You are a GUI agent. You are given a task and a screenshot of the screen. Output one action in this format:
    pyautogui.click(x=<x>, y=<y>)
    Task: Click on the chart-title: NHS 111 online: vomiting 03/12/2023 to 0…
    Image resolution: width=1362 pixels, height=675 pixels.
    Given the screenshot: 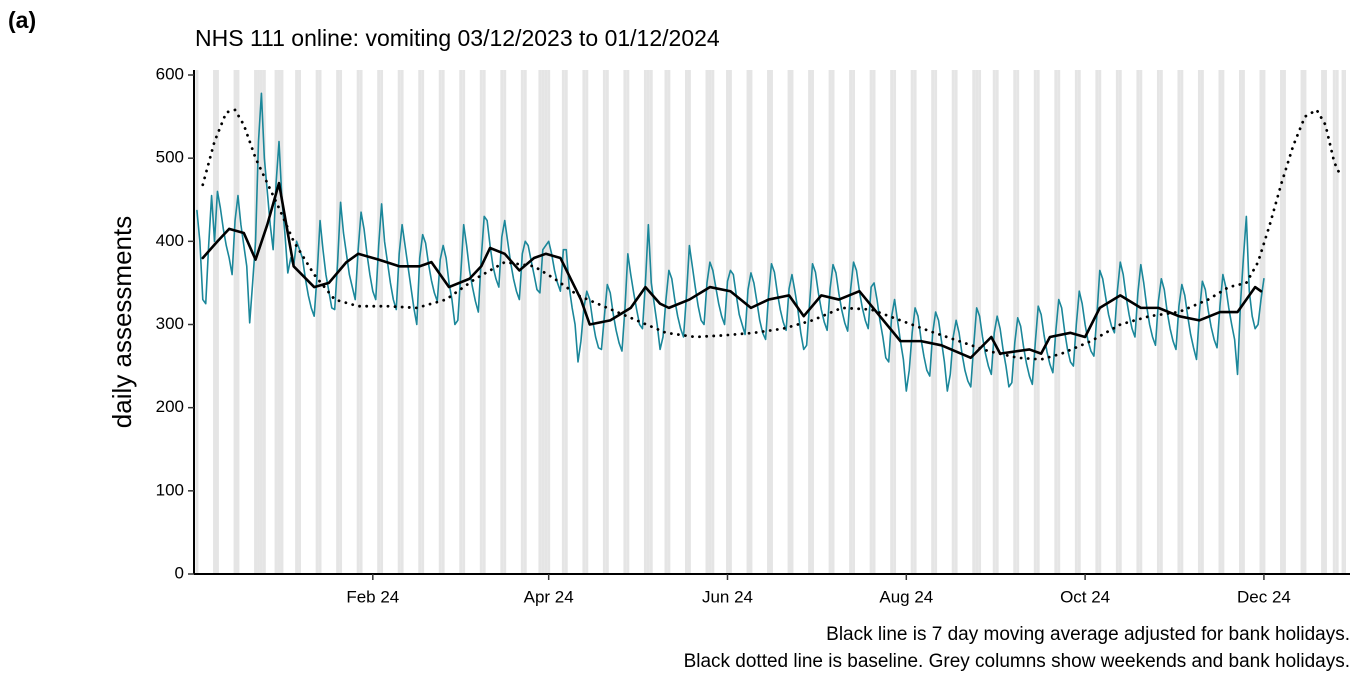 What is the action you would take?
    pyautogui.click(x=457, y=38)
    